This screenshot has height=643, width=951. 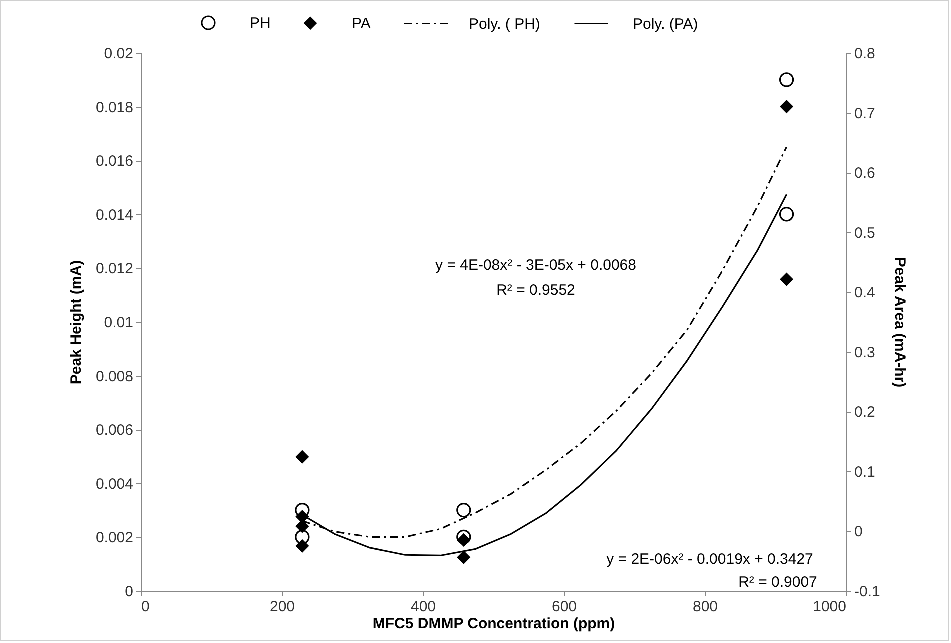 I want to click on y2-tick-label: 0.1, so click(x=865, y=472).